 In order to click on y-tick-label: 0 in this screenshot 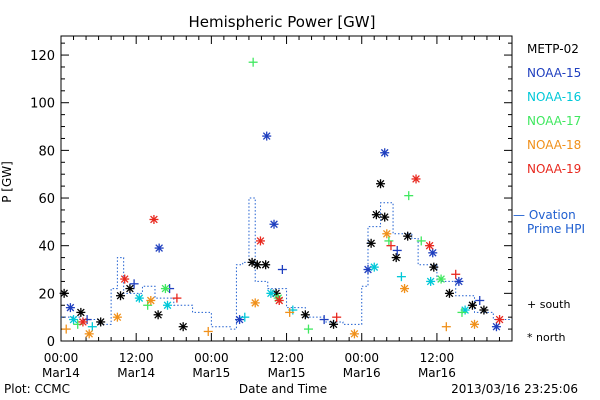, I will do `click(51, 342)`.